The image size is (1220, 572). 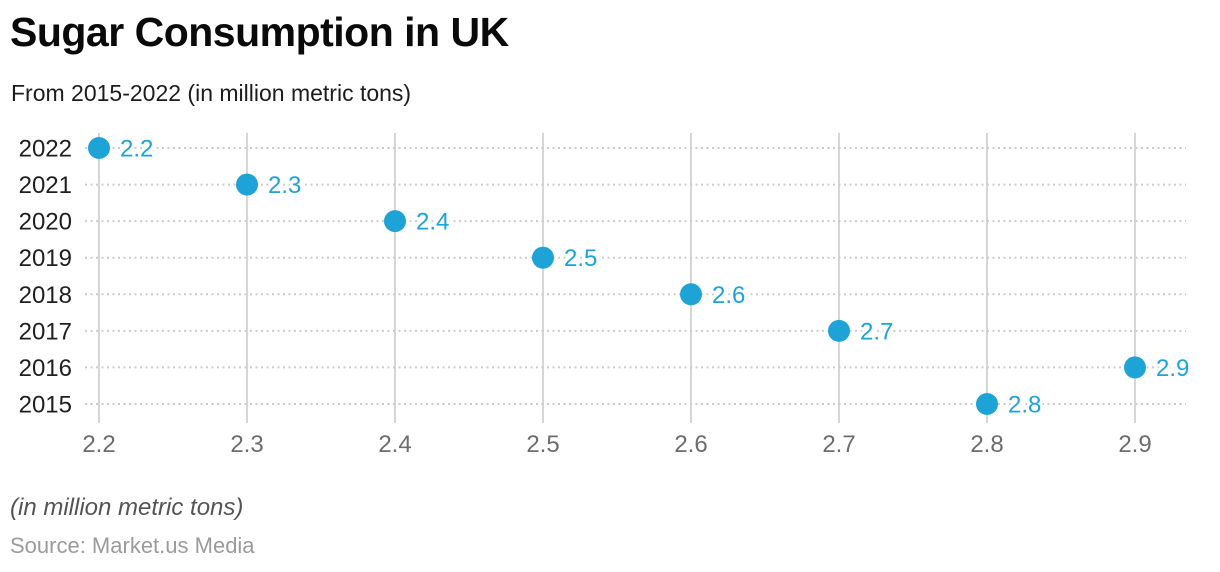 I want to click on data-point-label: 2.2, so click(x=136, y=149).